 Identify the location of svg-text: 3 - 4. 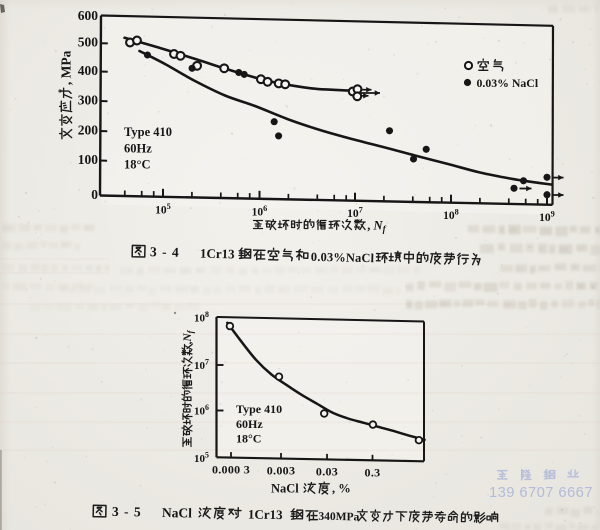
(165, 252).